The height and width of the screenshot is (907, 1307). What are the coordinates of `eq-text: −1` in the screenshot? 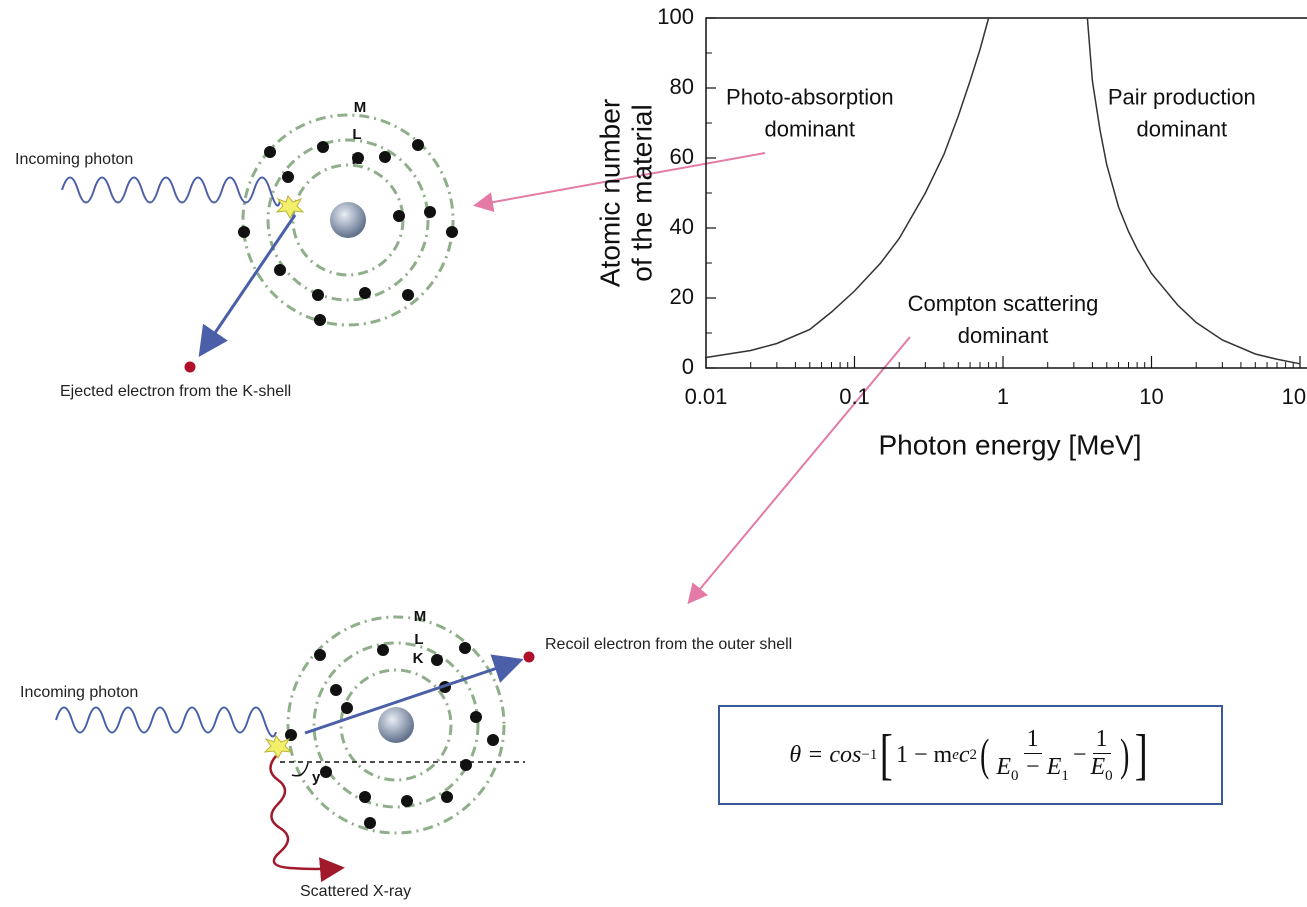 It's located at (869, 754).